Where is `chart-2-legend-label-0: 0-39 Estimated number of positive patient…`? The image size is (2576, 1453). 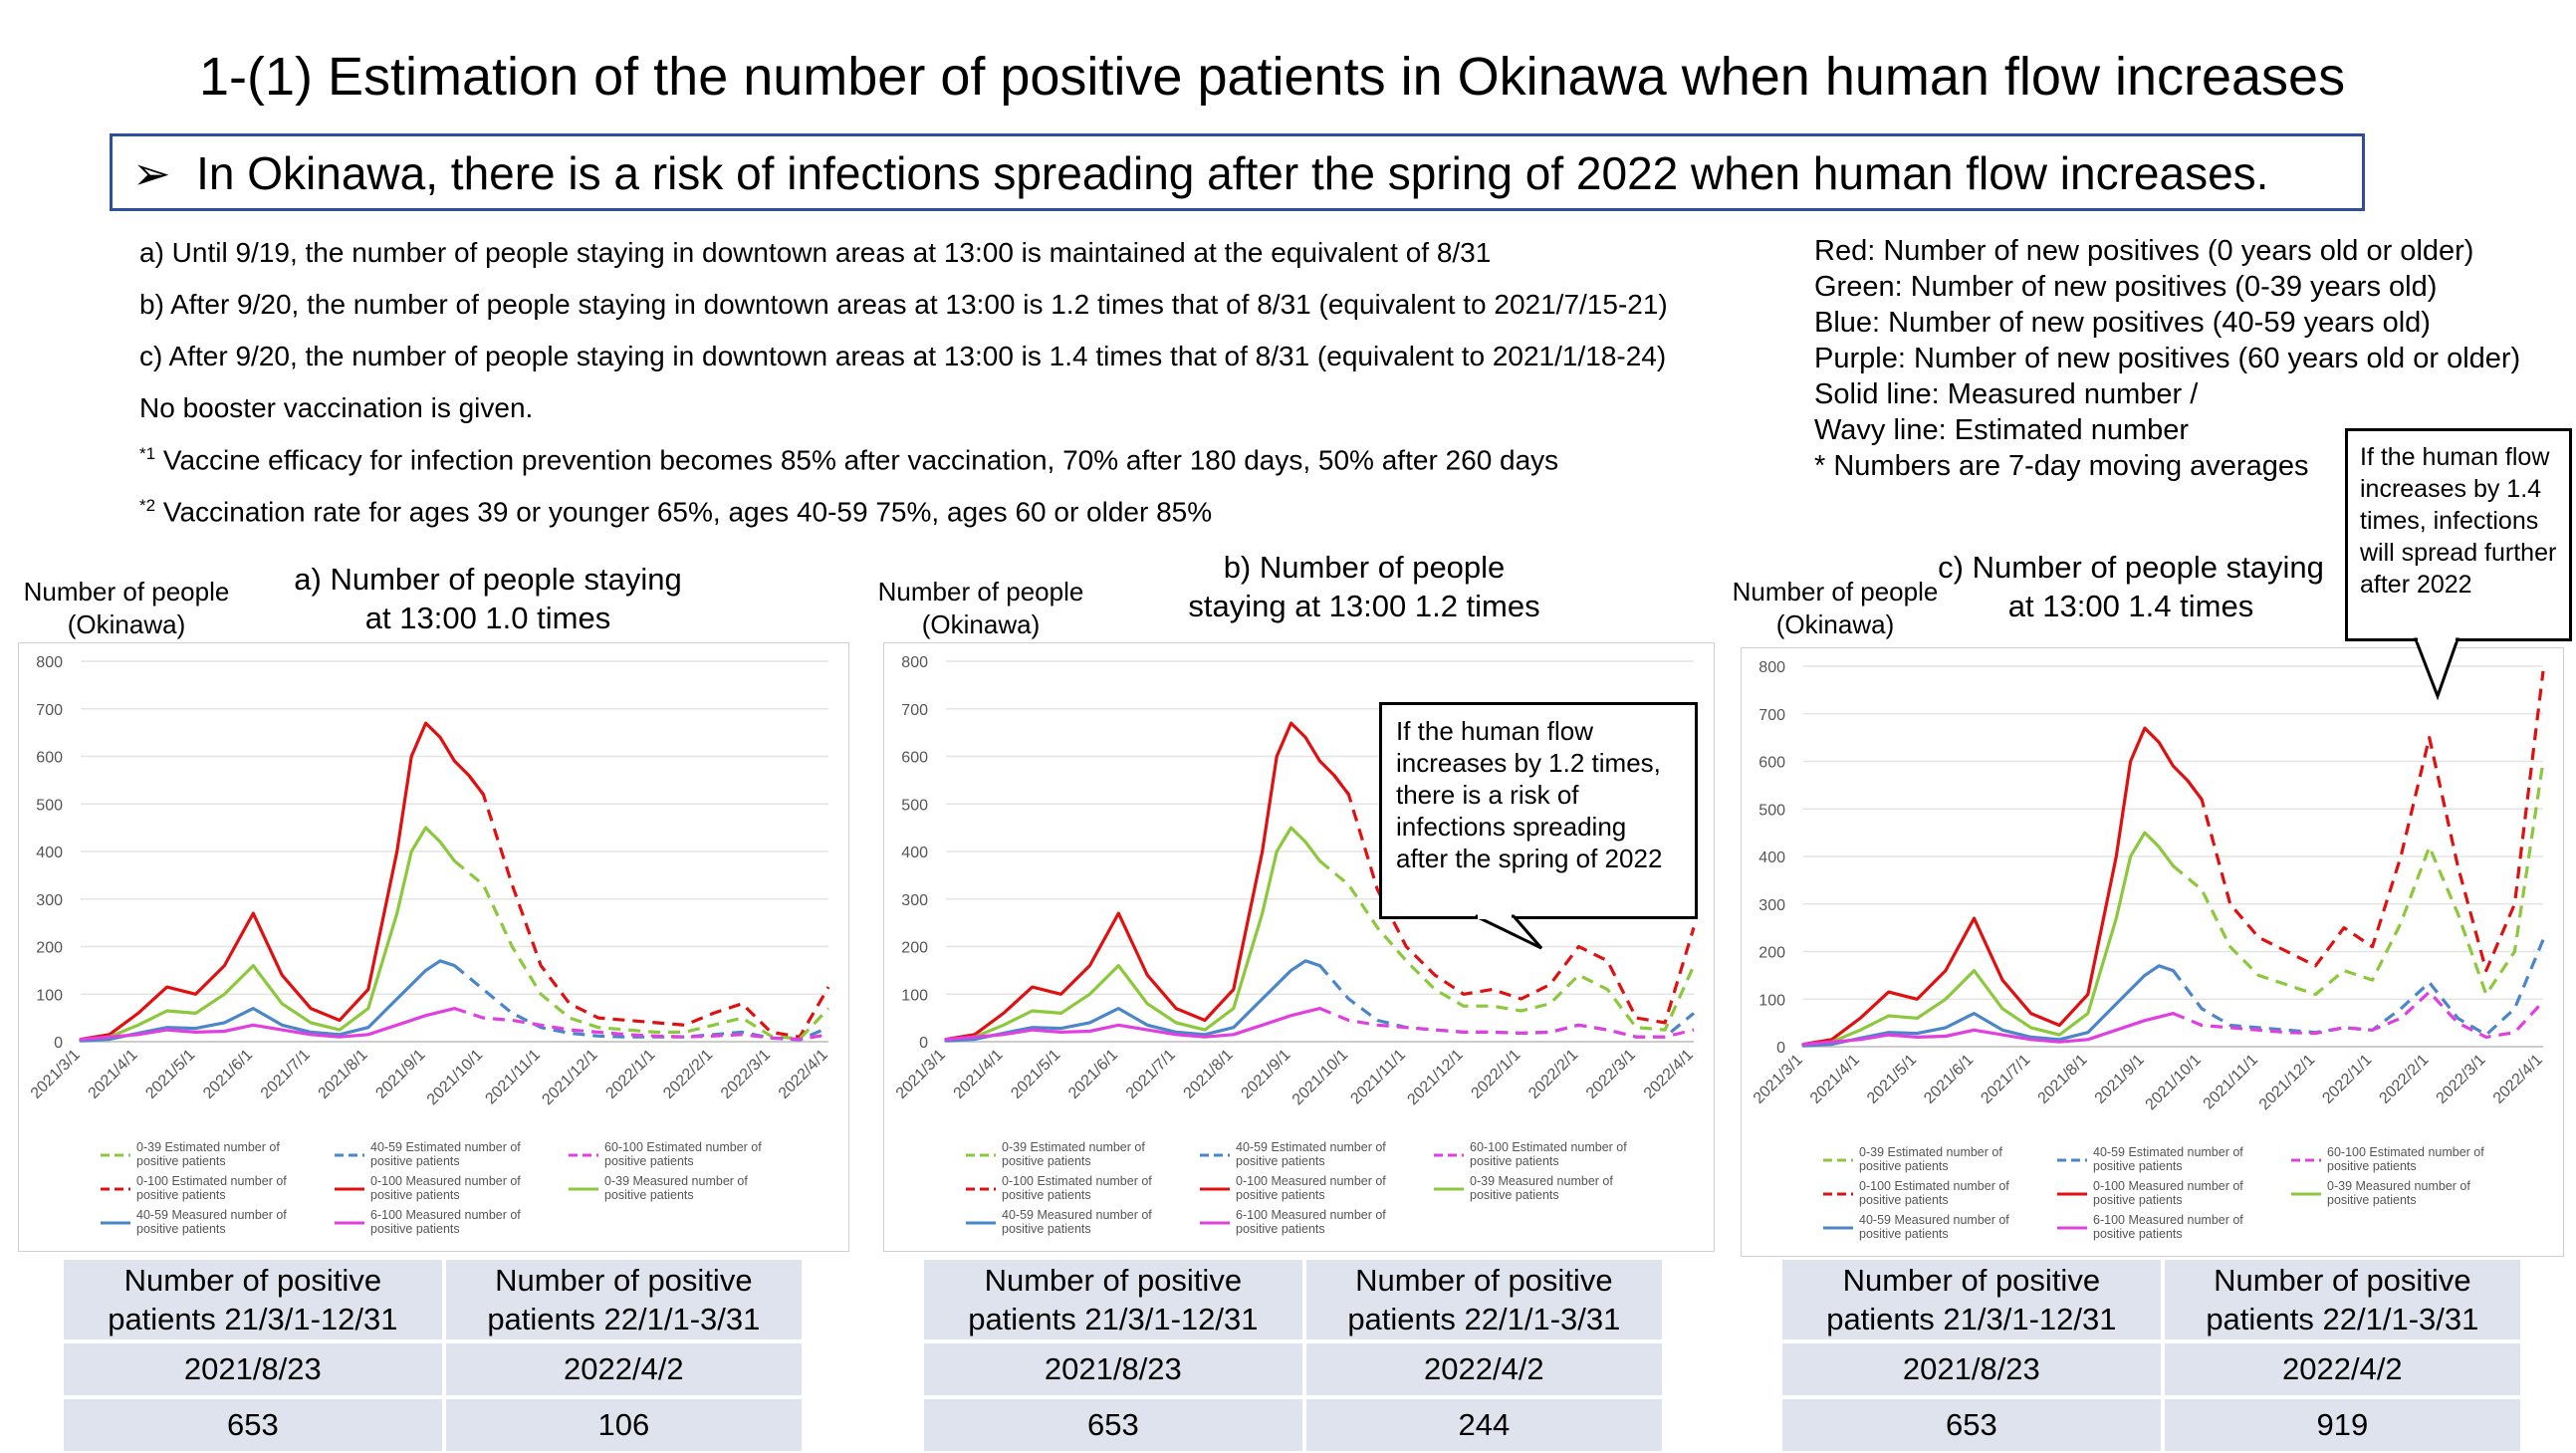 chart-2-legend-label-0: 0-39 Estimated number of positive patient… is located at coordinates (1930, 1159).